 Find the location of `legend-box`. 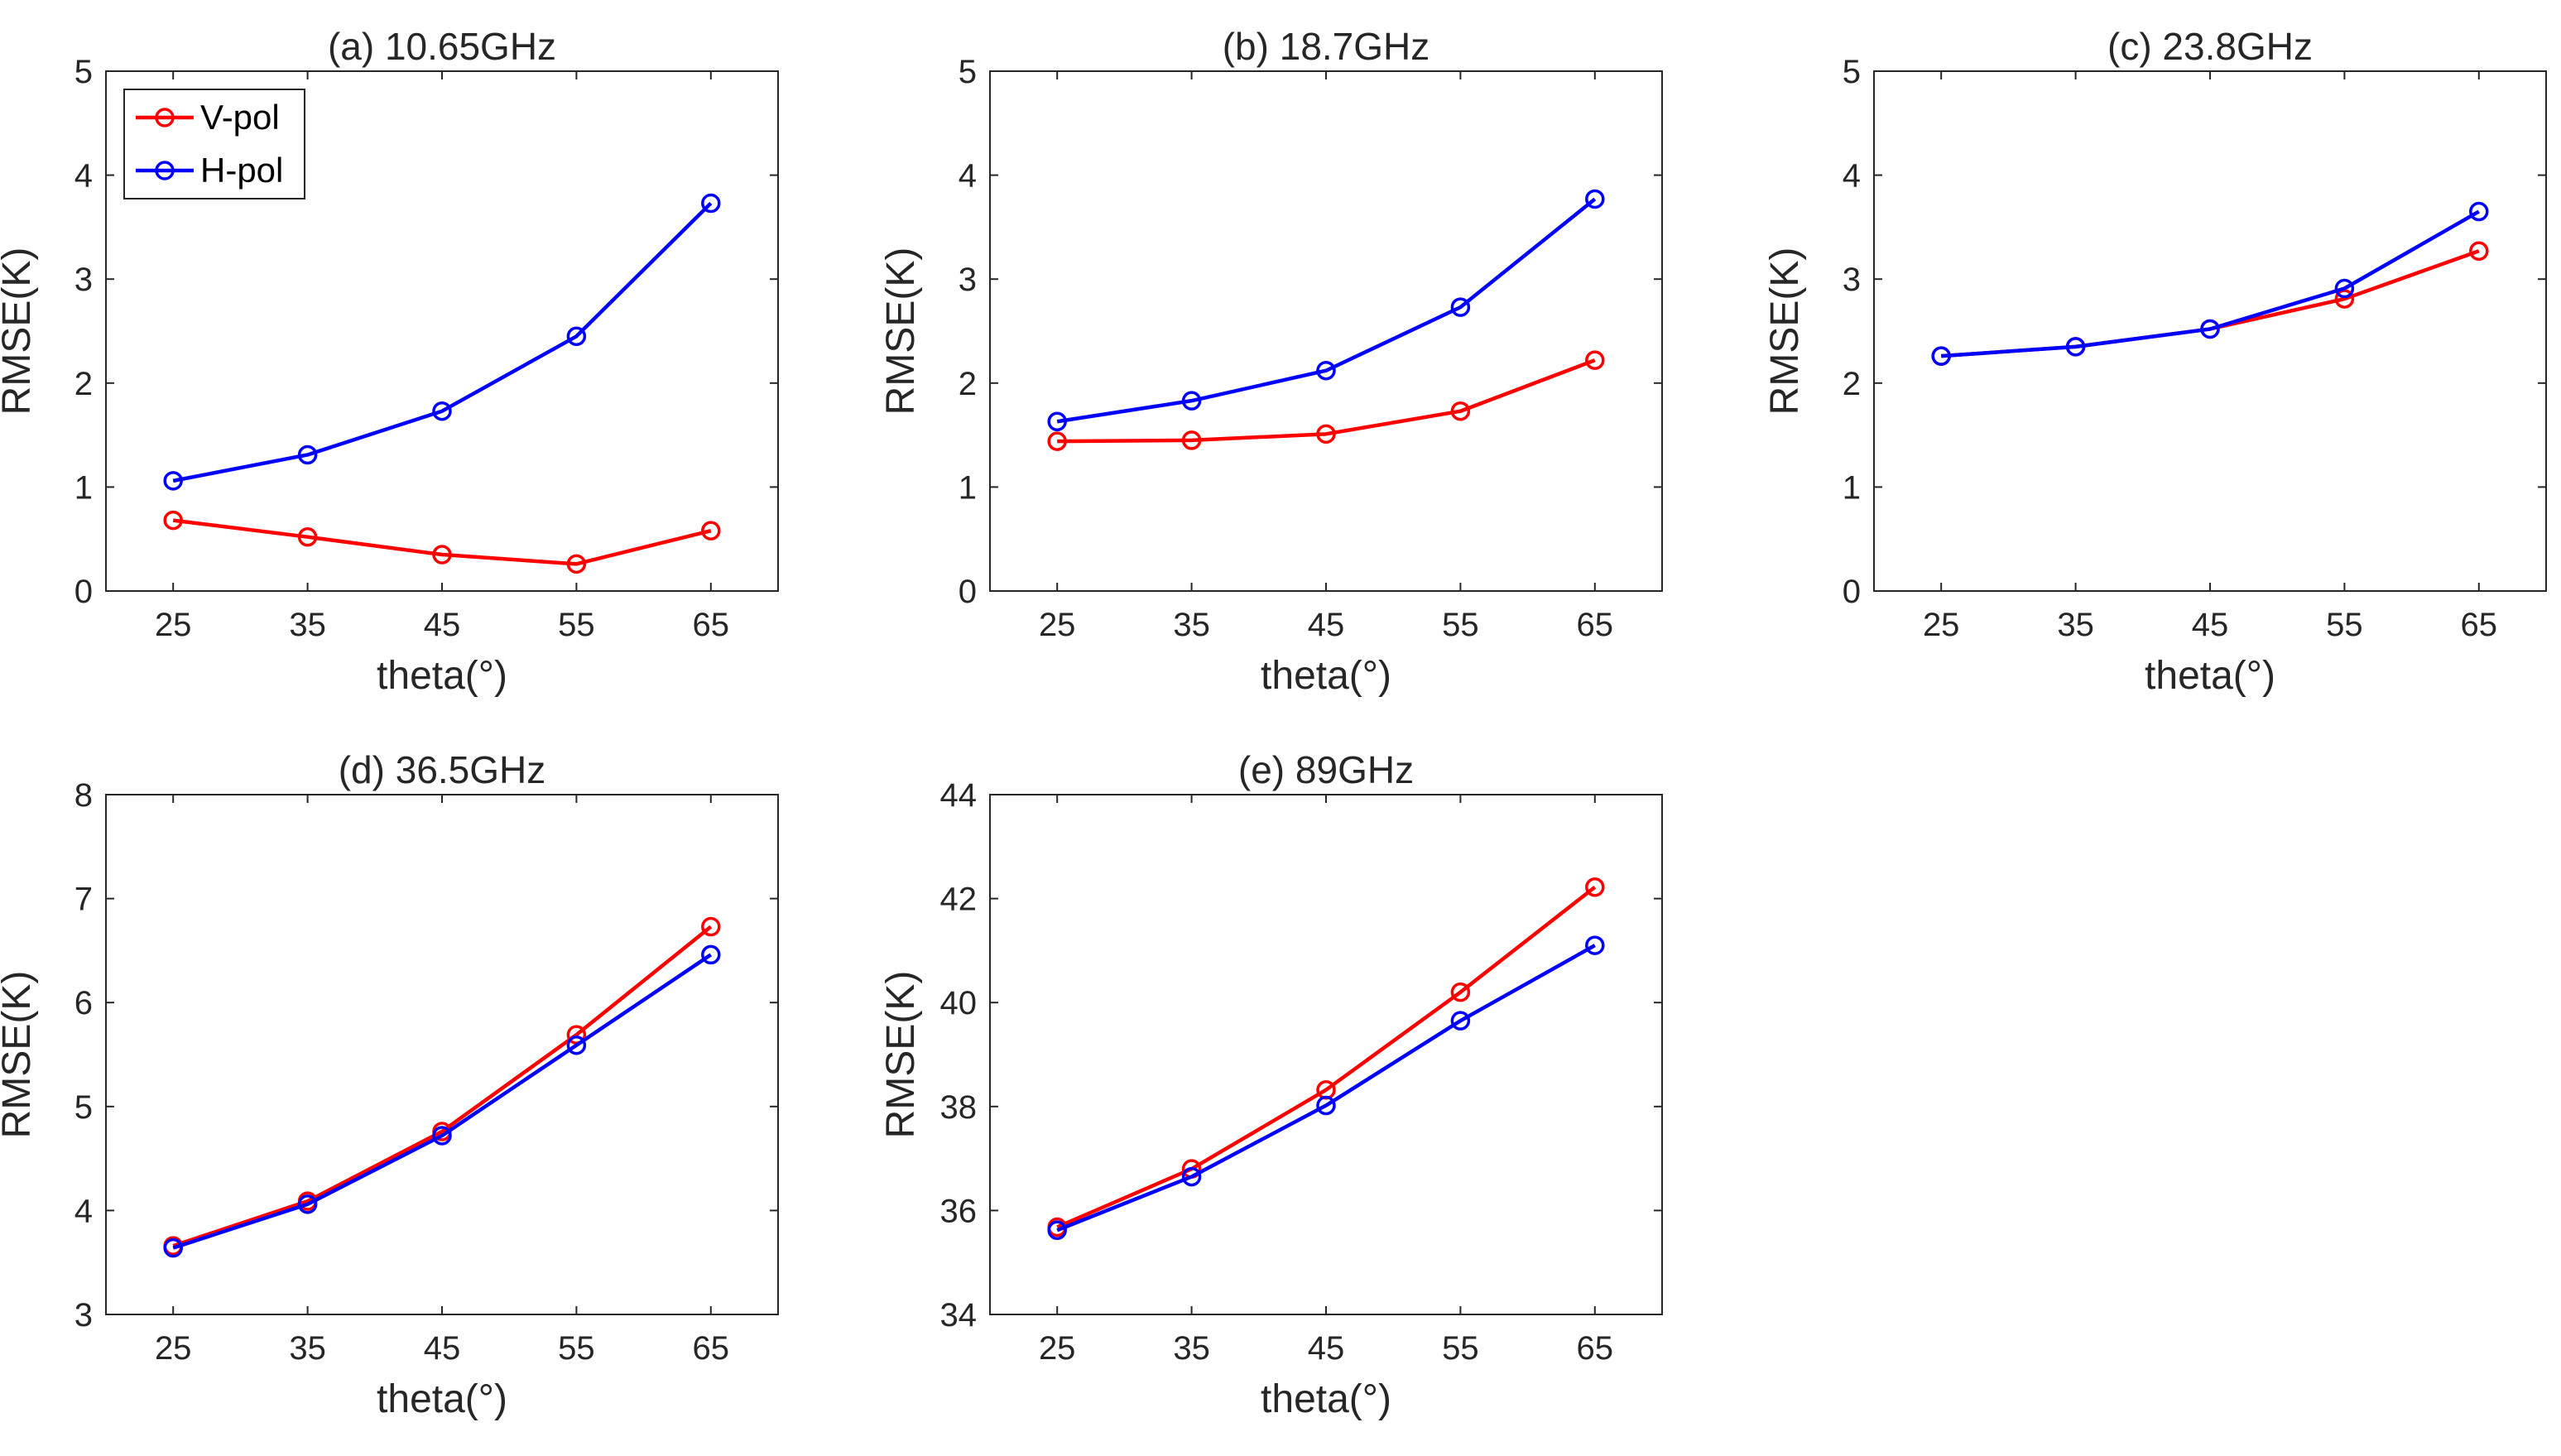

legend-box is located at coordinates (214, 144).